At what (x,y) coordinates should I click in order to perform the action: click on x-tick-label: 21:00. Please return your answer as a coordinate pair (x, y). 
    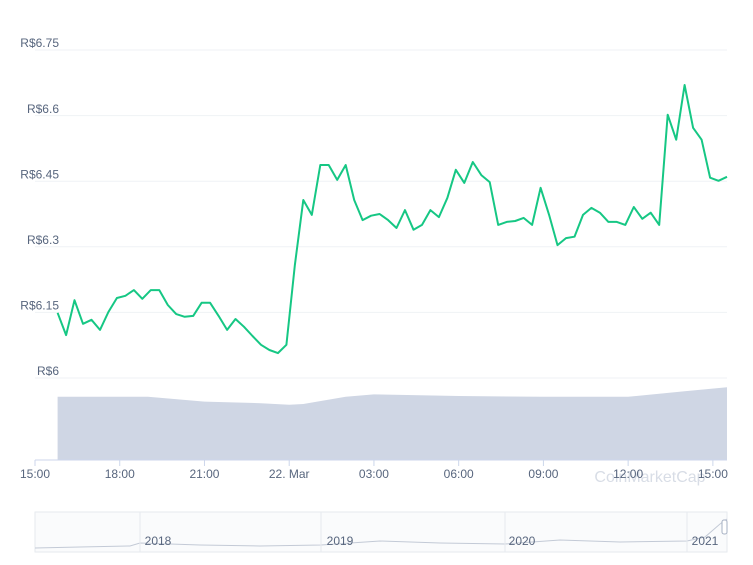
    Looking at the image, I should click on (204, 474).